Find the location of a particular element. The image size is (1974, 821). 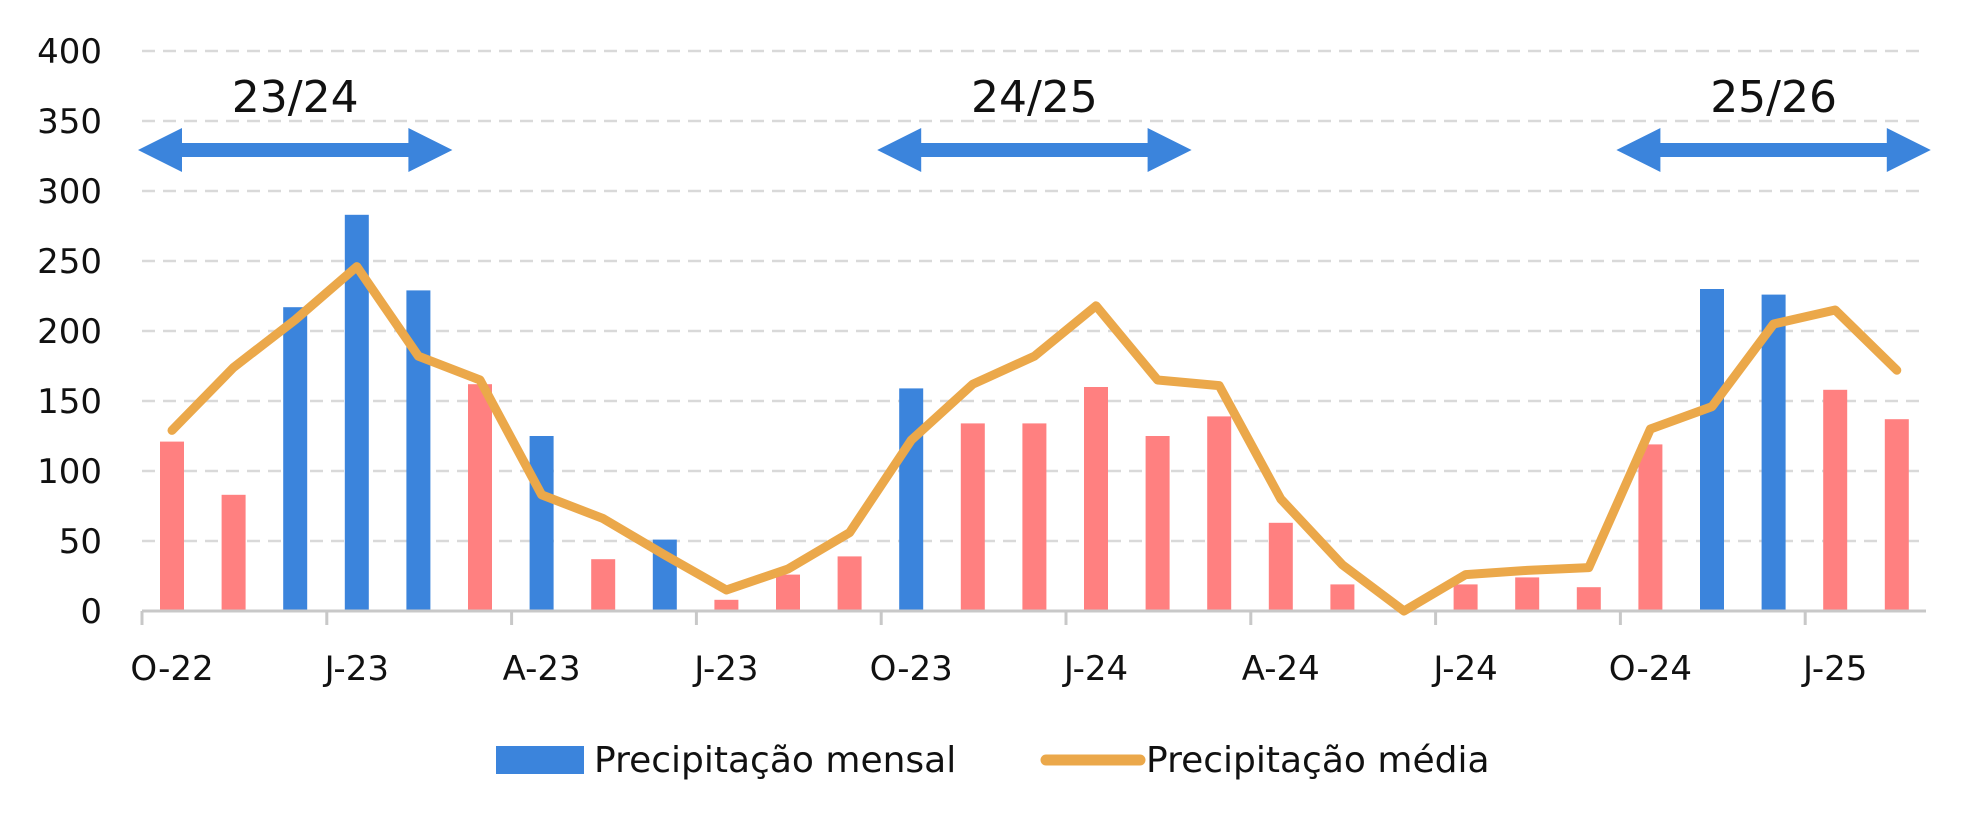

y-tick-label: 0 is located at coordinates (91, 612).